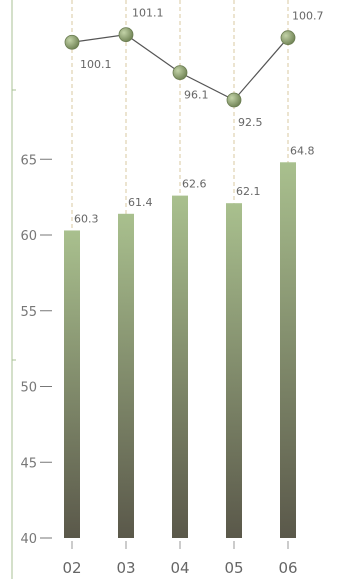 The width and height of the screenshot is (340, 579). What do you see at coordinates (302, 150) in the screenshot?
I see `bar-value-label: 64.8` at bounding box center [302, 150].